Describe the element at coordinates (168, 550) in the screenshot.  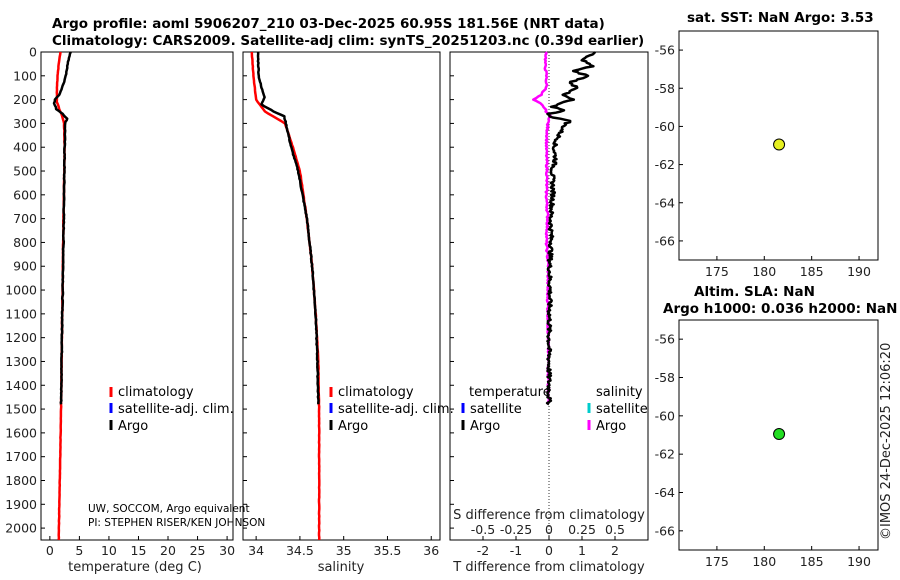
I see `x-tick-label: 20` at that location.